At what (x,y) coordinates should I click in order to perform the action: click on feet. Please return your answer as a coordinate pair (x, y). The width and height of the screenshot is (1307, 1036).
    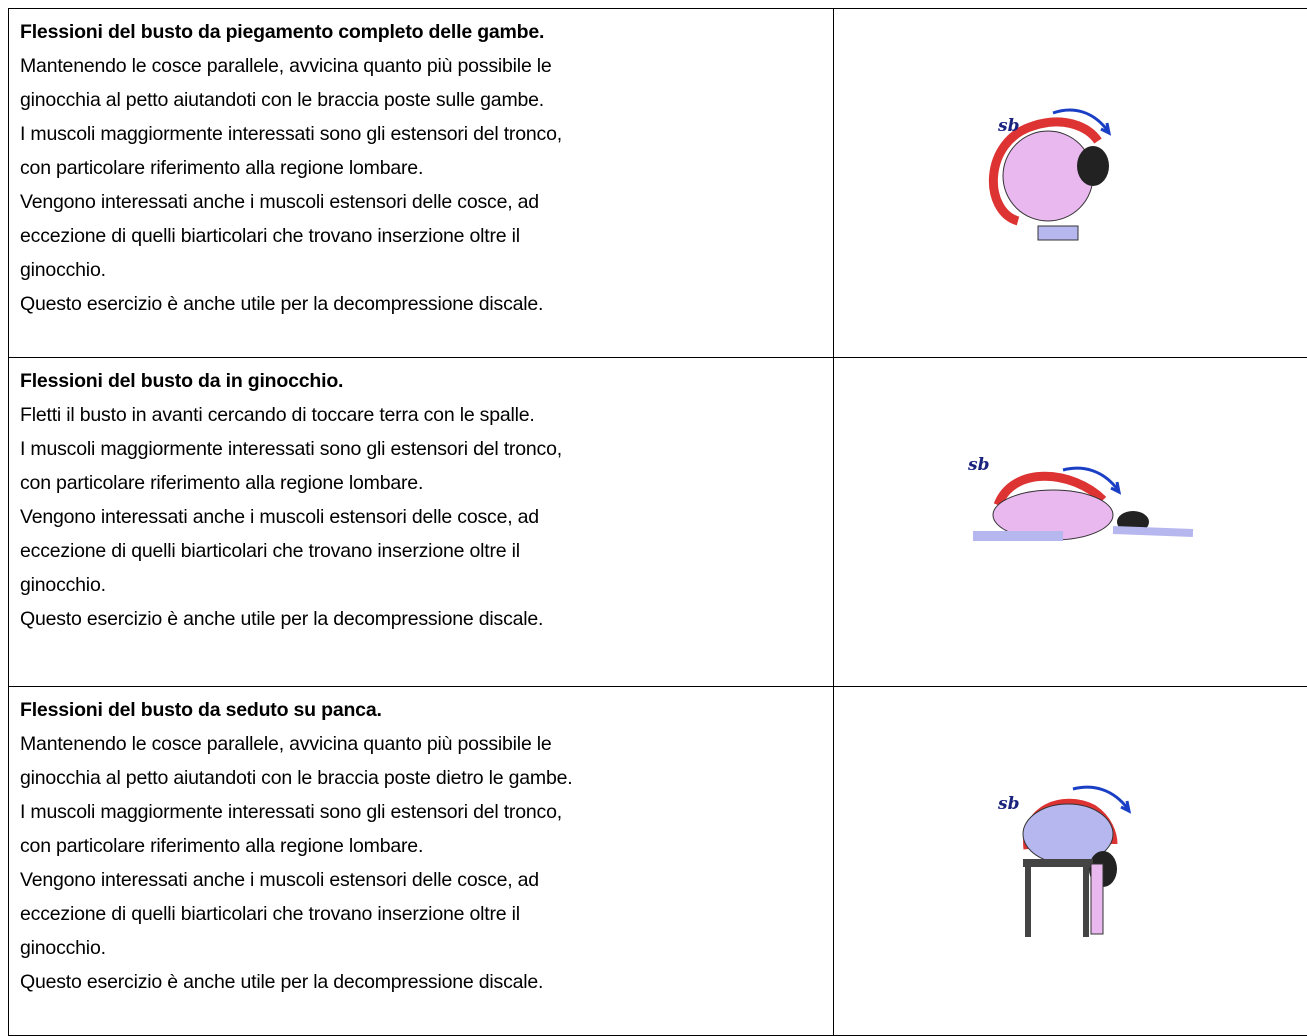
    Looking at the image, I should click on (1058, 233).